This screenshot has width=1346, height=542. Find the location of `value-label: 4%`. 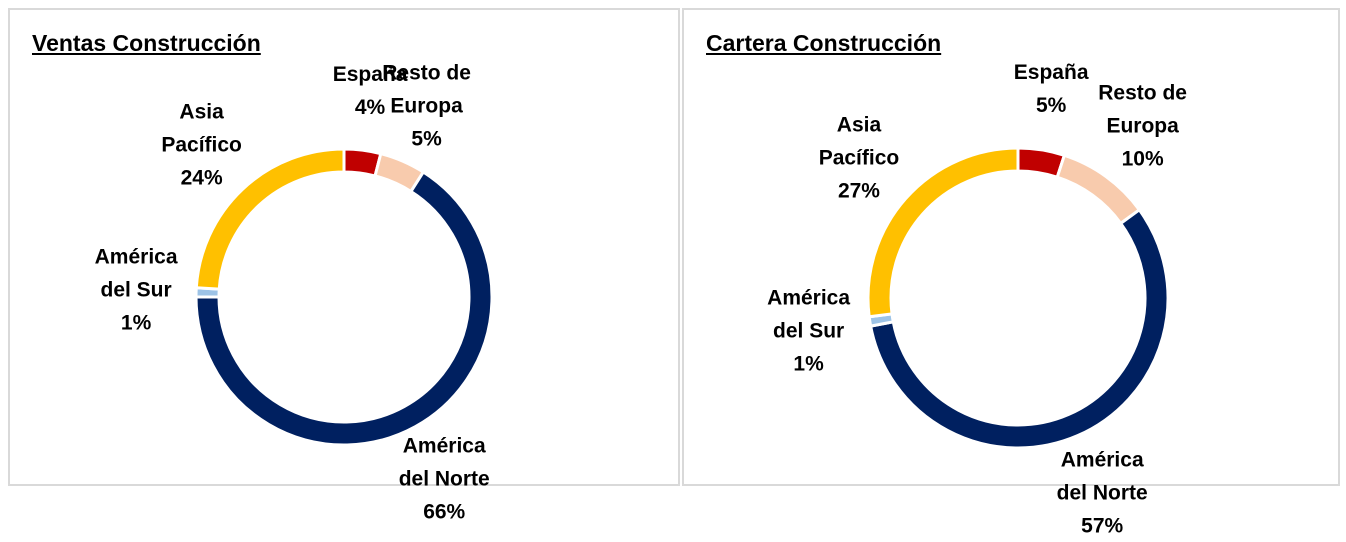

value-label: 4% is located at coordinates (370, 107).